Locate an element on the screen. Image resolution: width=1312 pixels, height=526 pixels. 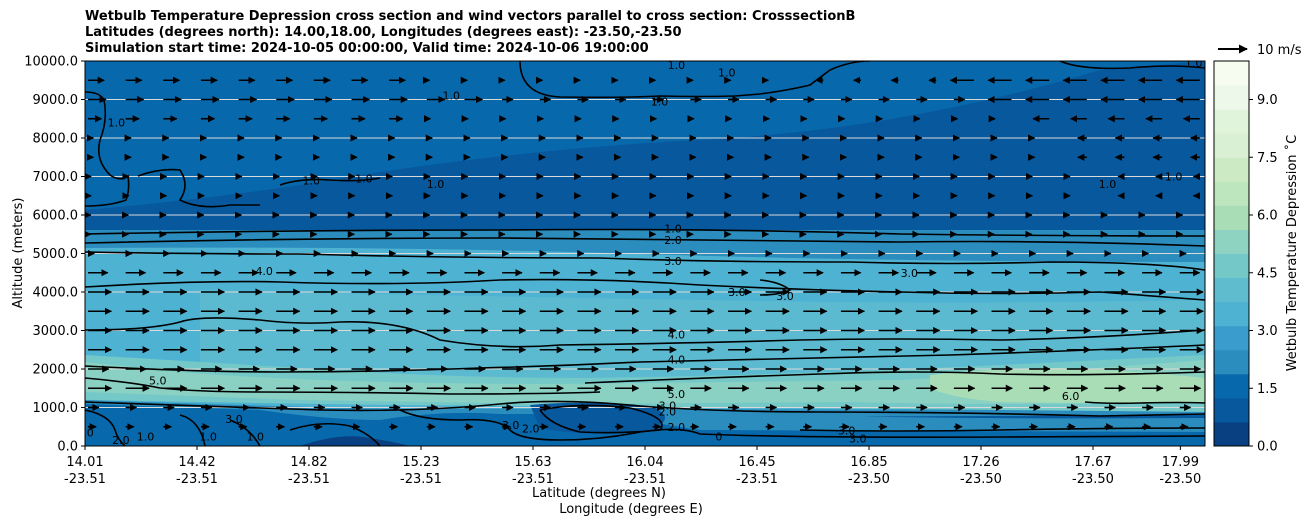
contour-1-mid-b is located at coordinates (198, 188).